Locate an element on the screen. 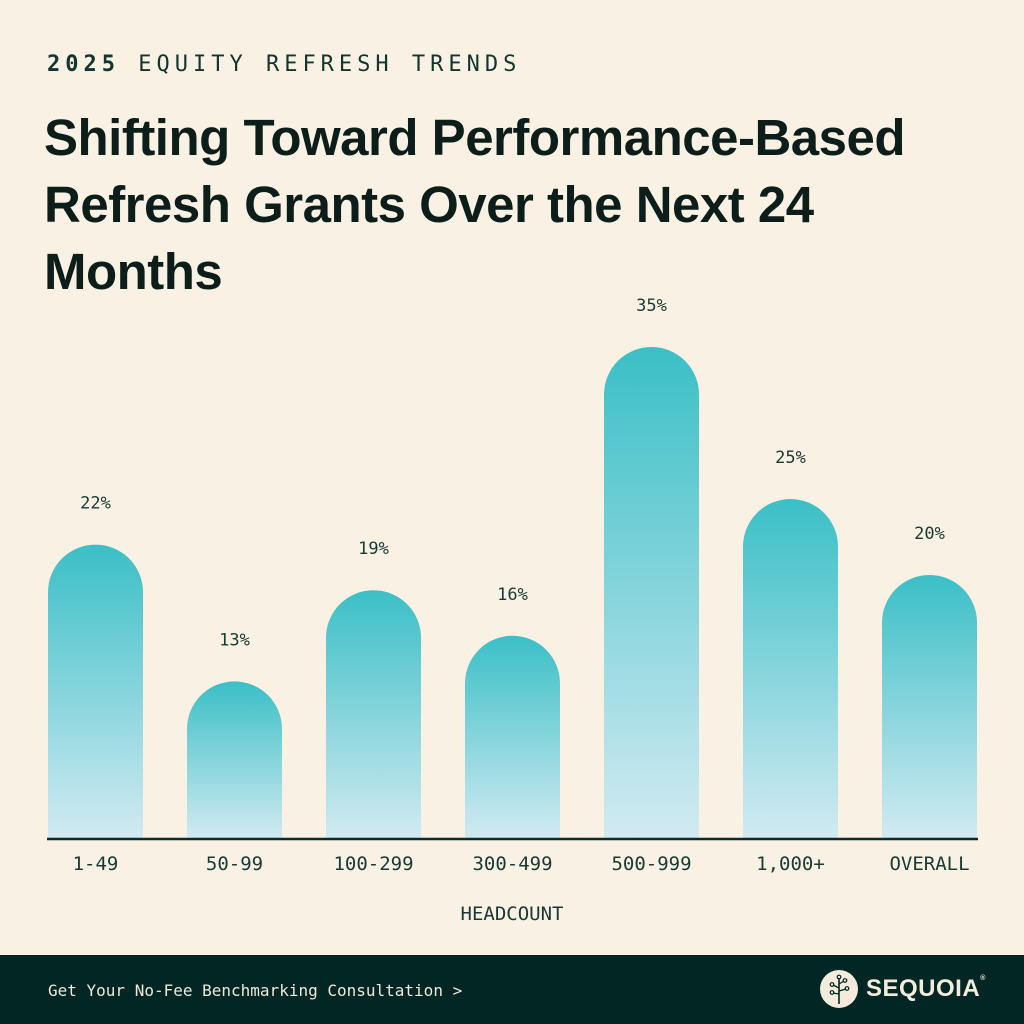 The width and height of the screenshot is (1024, 1024). registered-mark: ® is located at coordinates (983, 978).